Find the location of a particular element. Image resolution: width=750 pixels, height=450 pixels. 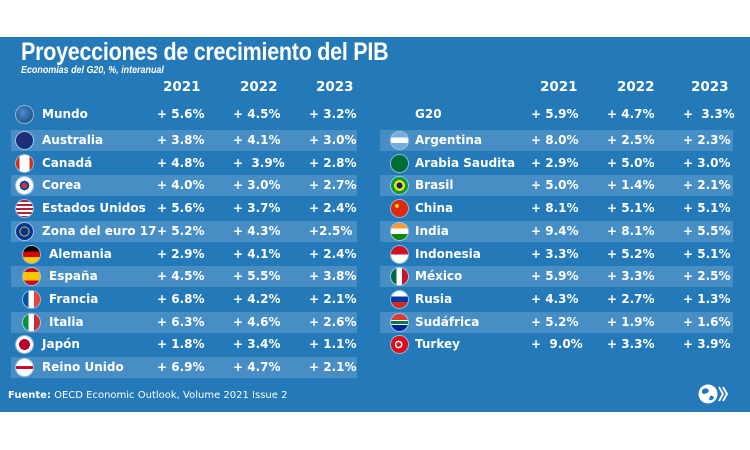

country-name: Sudáfrica is located at coordinates (447, 321).